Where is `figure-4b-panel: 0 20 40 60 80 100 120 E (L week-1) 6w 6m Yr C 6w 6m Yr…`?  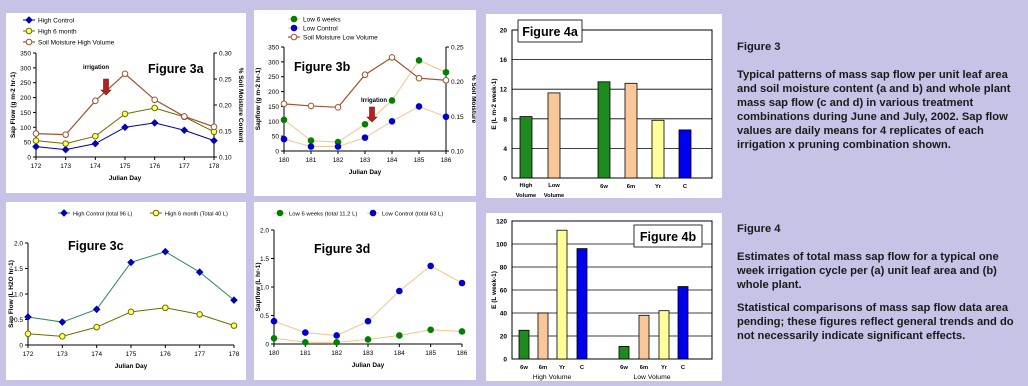
figure-4b-panel: 0 20 40 60 80 100 120 E (L week-1) 6w 6m Yr C 6w 6m Yr… is located at coordinates (604, 297).